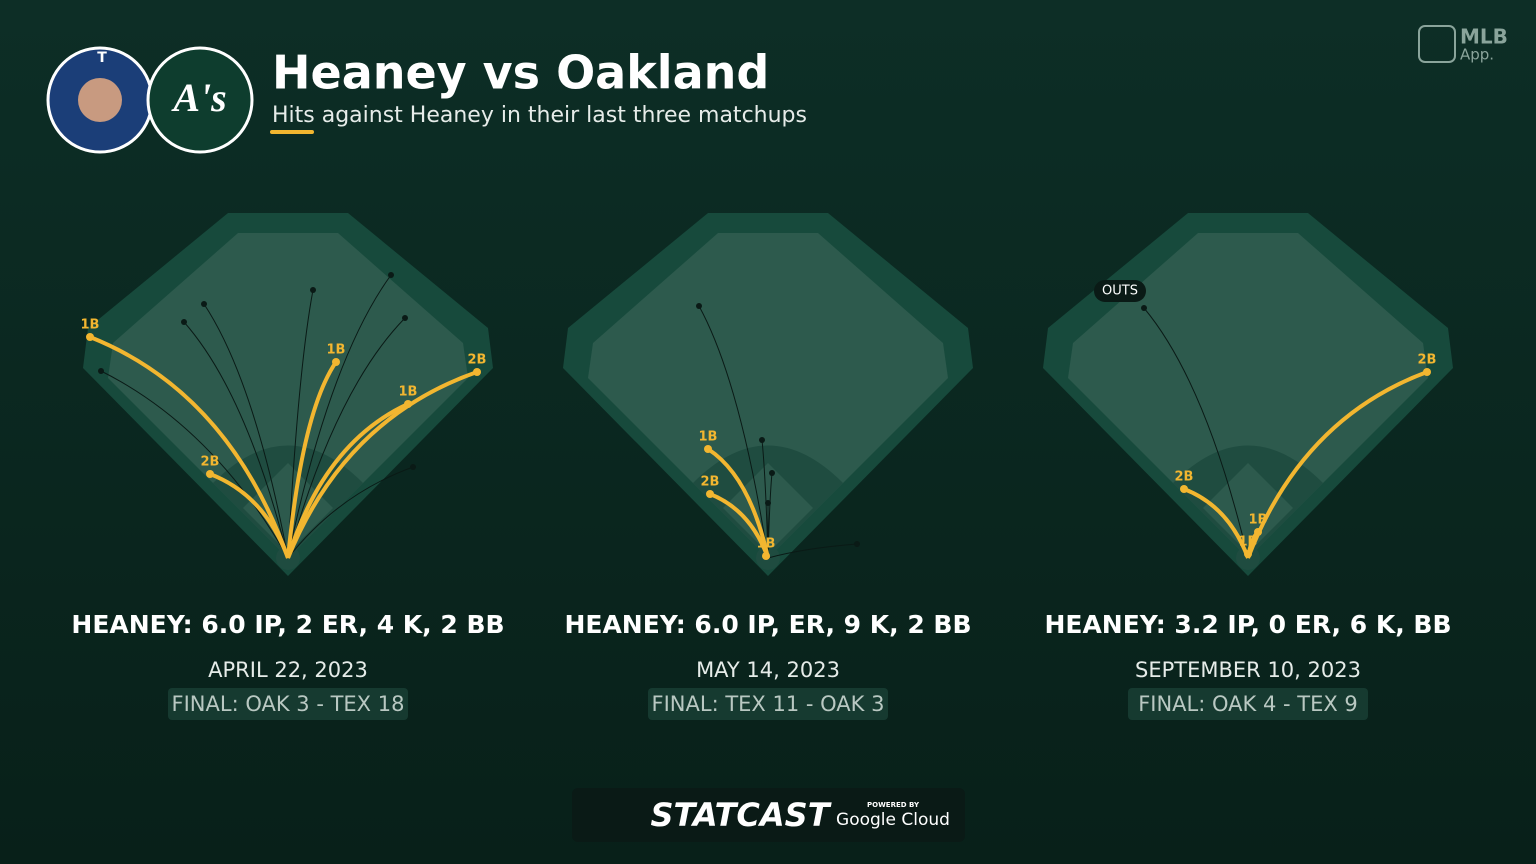  I want to click on outs-label: OUTS, so click(1120, 291).